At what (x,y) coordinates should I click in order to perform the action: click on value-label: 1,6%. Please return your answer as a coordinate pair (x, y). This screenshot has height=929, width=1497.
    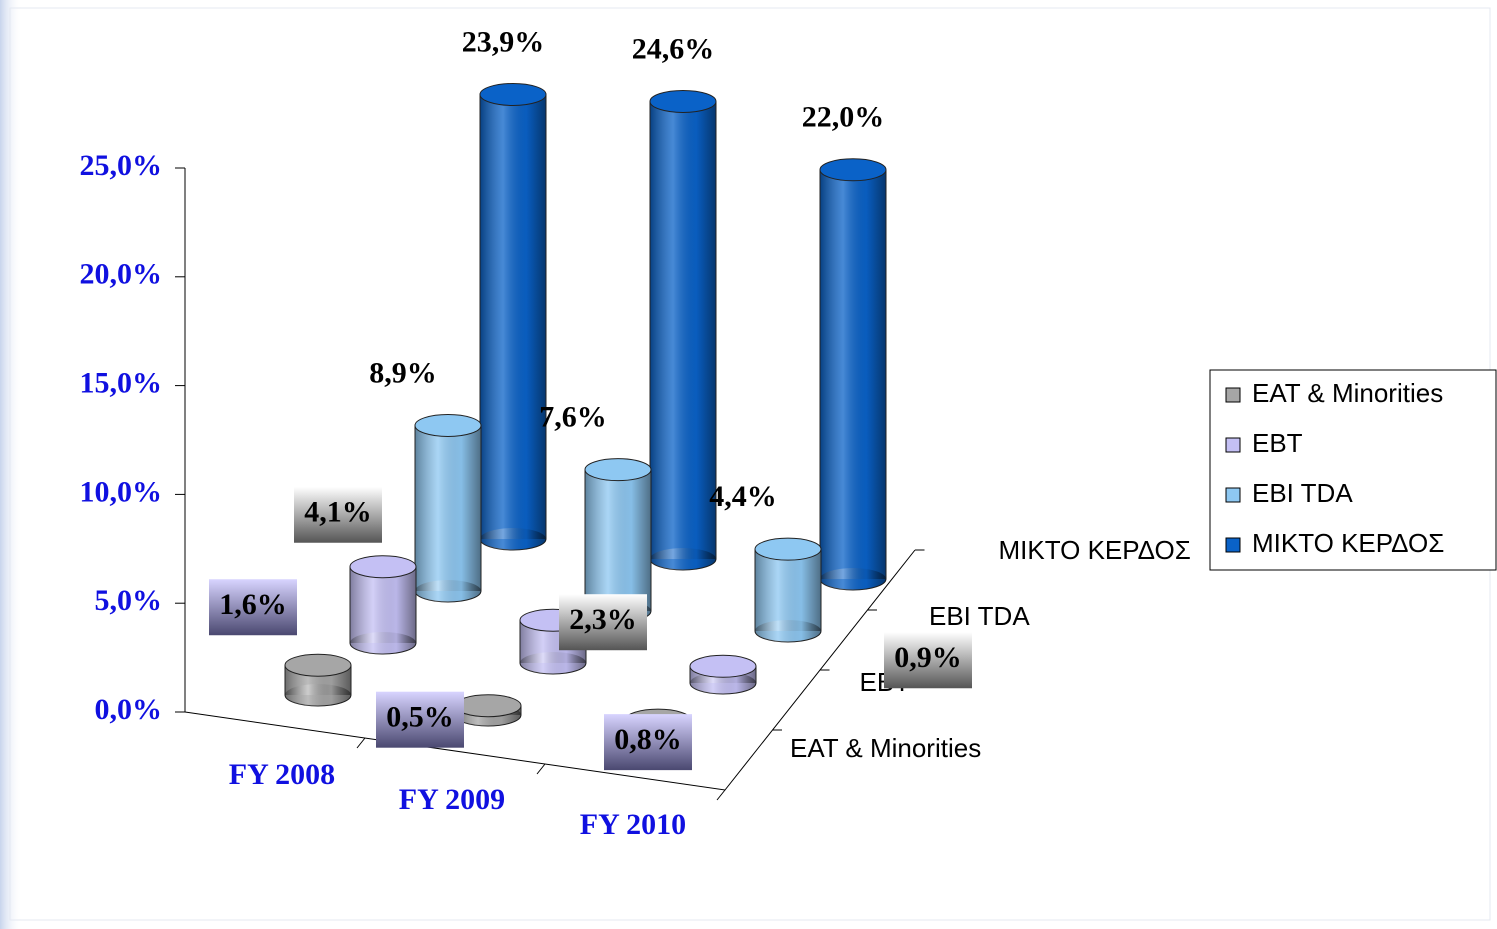
    Looking at the image, I should click on (253, 604).